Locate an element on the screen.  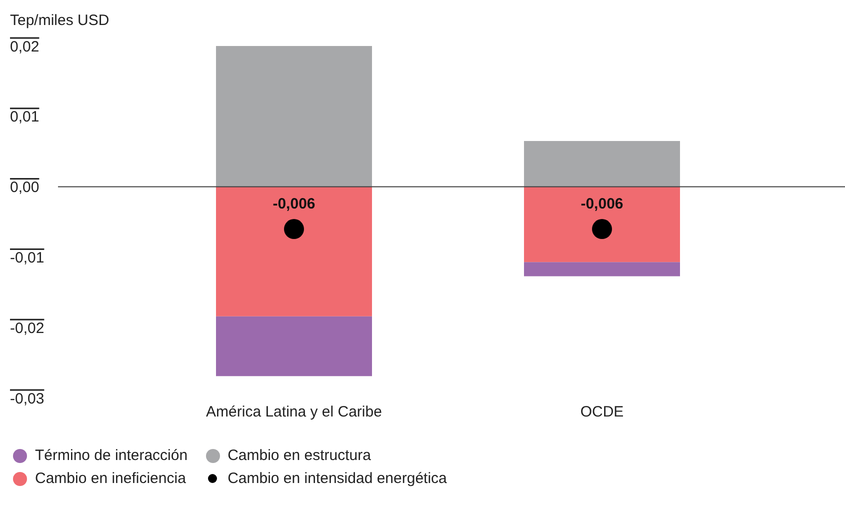
y-tick-label: -0,01 is located at coordinates (27, 257).